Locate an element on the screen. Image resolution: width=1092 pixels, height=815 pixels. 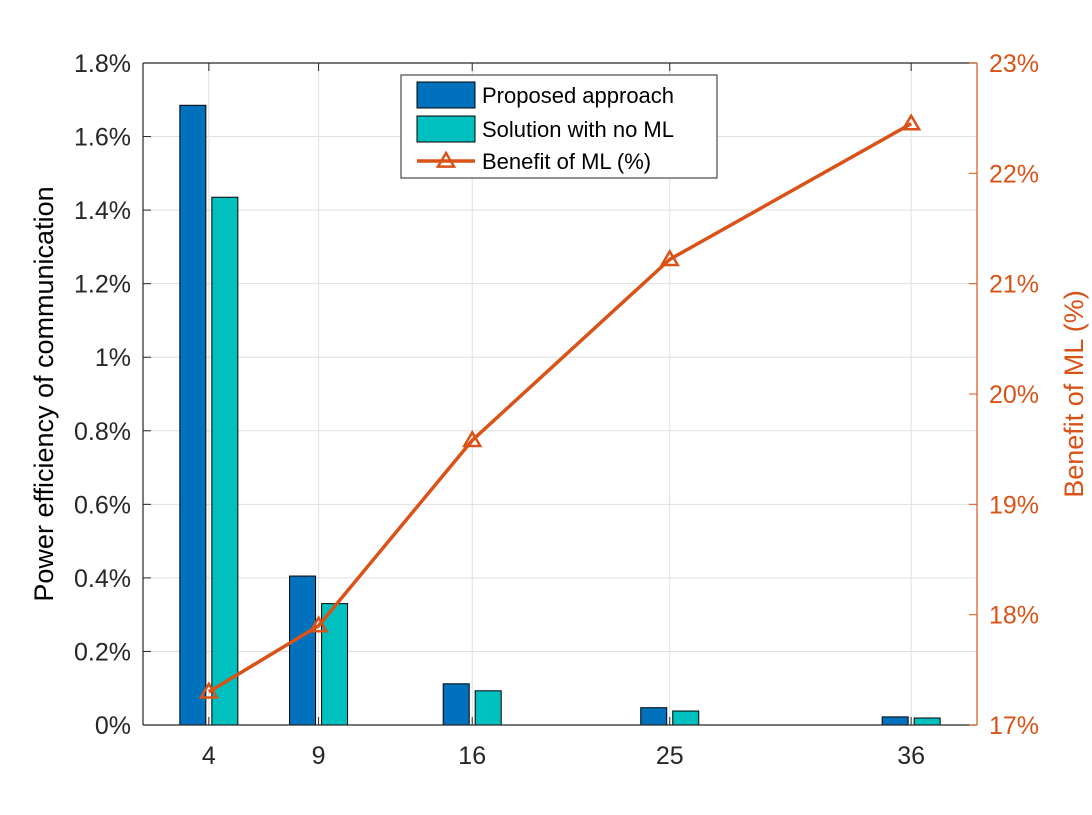
right-tick-label: 23% is located at coordinates (1014, 64).